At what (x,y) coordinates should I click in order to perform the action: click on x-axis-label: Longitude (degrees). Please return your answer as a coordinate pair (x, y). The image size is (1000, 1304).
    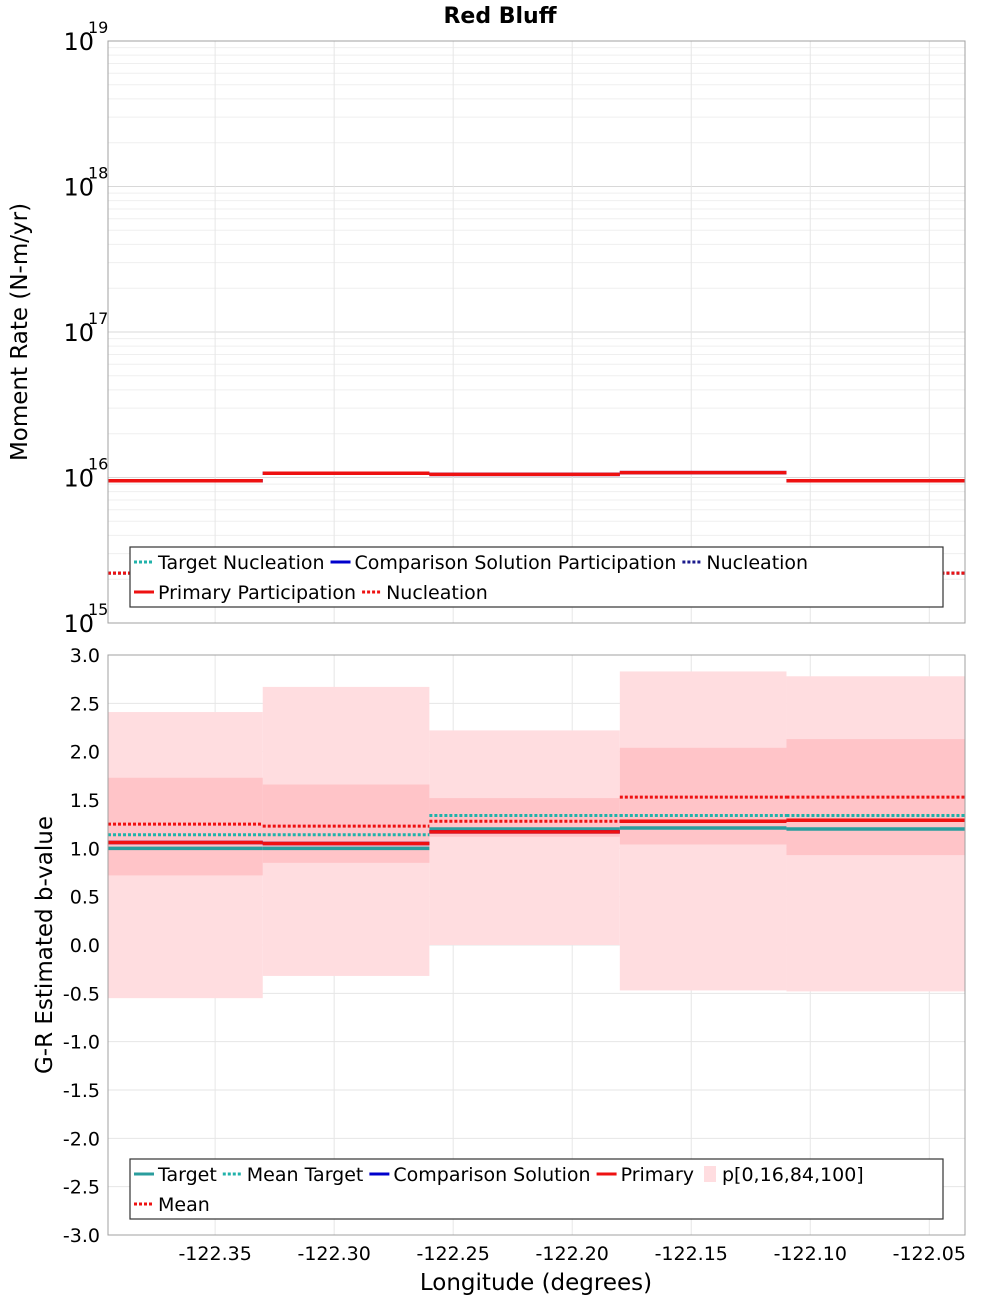
    Looking at the image, I should click on (536, 1283).